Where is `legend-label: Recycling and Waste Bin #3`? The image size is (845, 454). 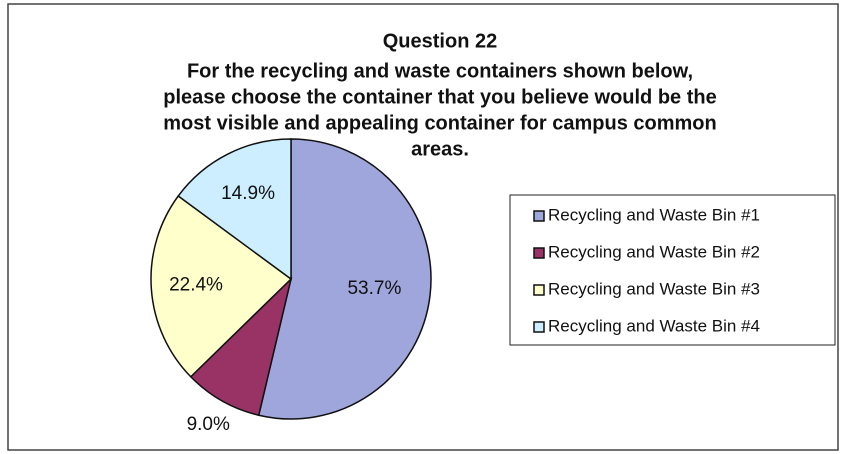 legend-label: Recycling and Waste Bin #3 is located at coordinates (654, 288).